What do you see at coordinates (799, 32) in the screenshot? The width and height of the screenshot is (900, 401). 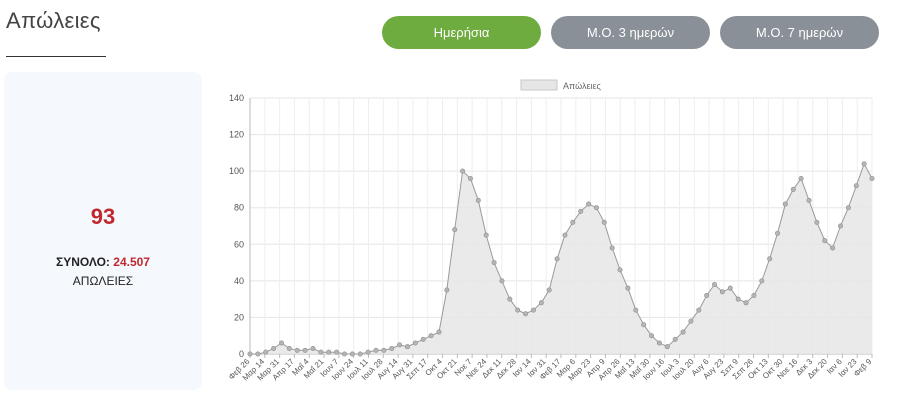 I see `seven-day-average-button: Μ.Ο. 7 ημερών` at bounding box center [799, 32].